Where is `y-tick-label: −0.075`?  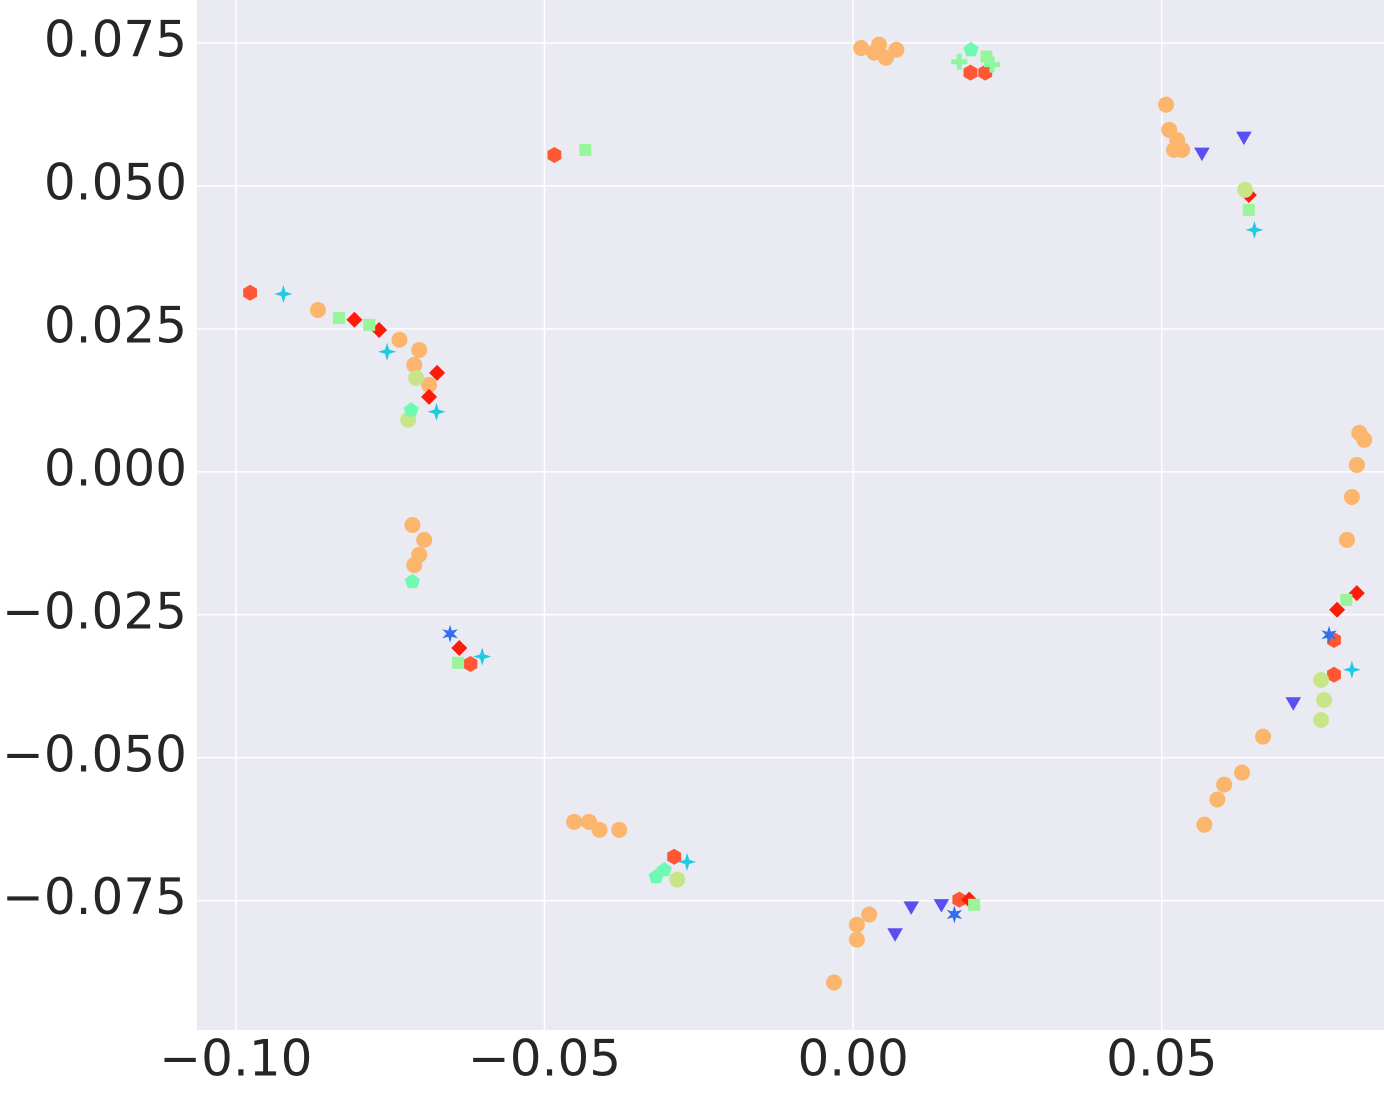 y-tick-label: −0.075 is located at coordinates (94, 897).